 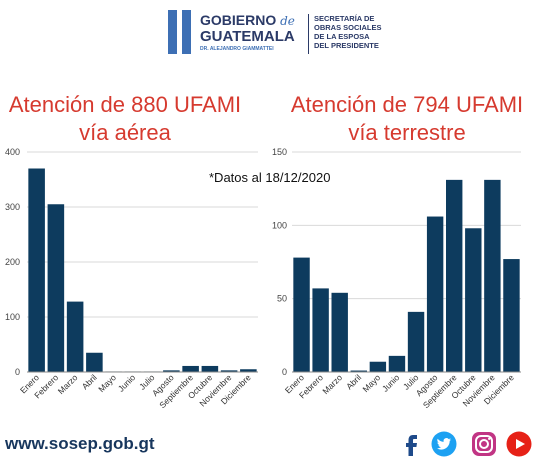 I want to click on chart1-bar-abril, so click(x=94, y=362).